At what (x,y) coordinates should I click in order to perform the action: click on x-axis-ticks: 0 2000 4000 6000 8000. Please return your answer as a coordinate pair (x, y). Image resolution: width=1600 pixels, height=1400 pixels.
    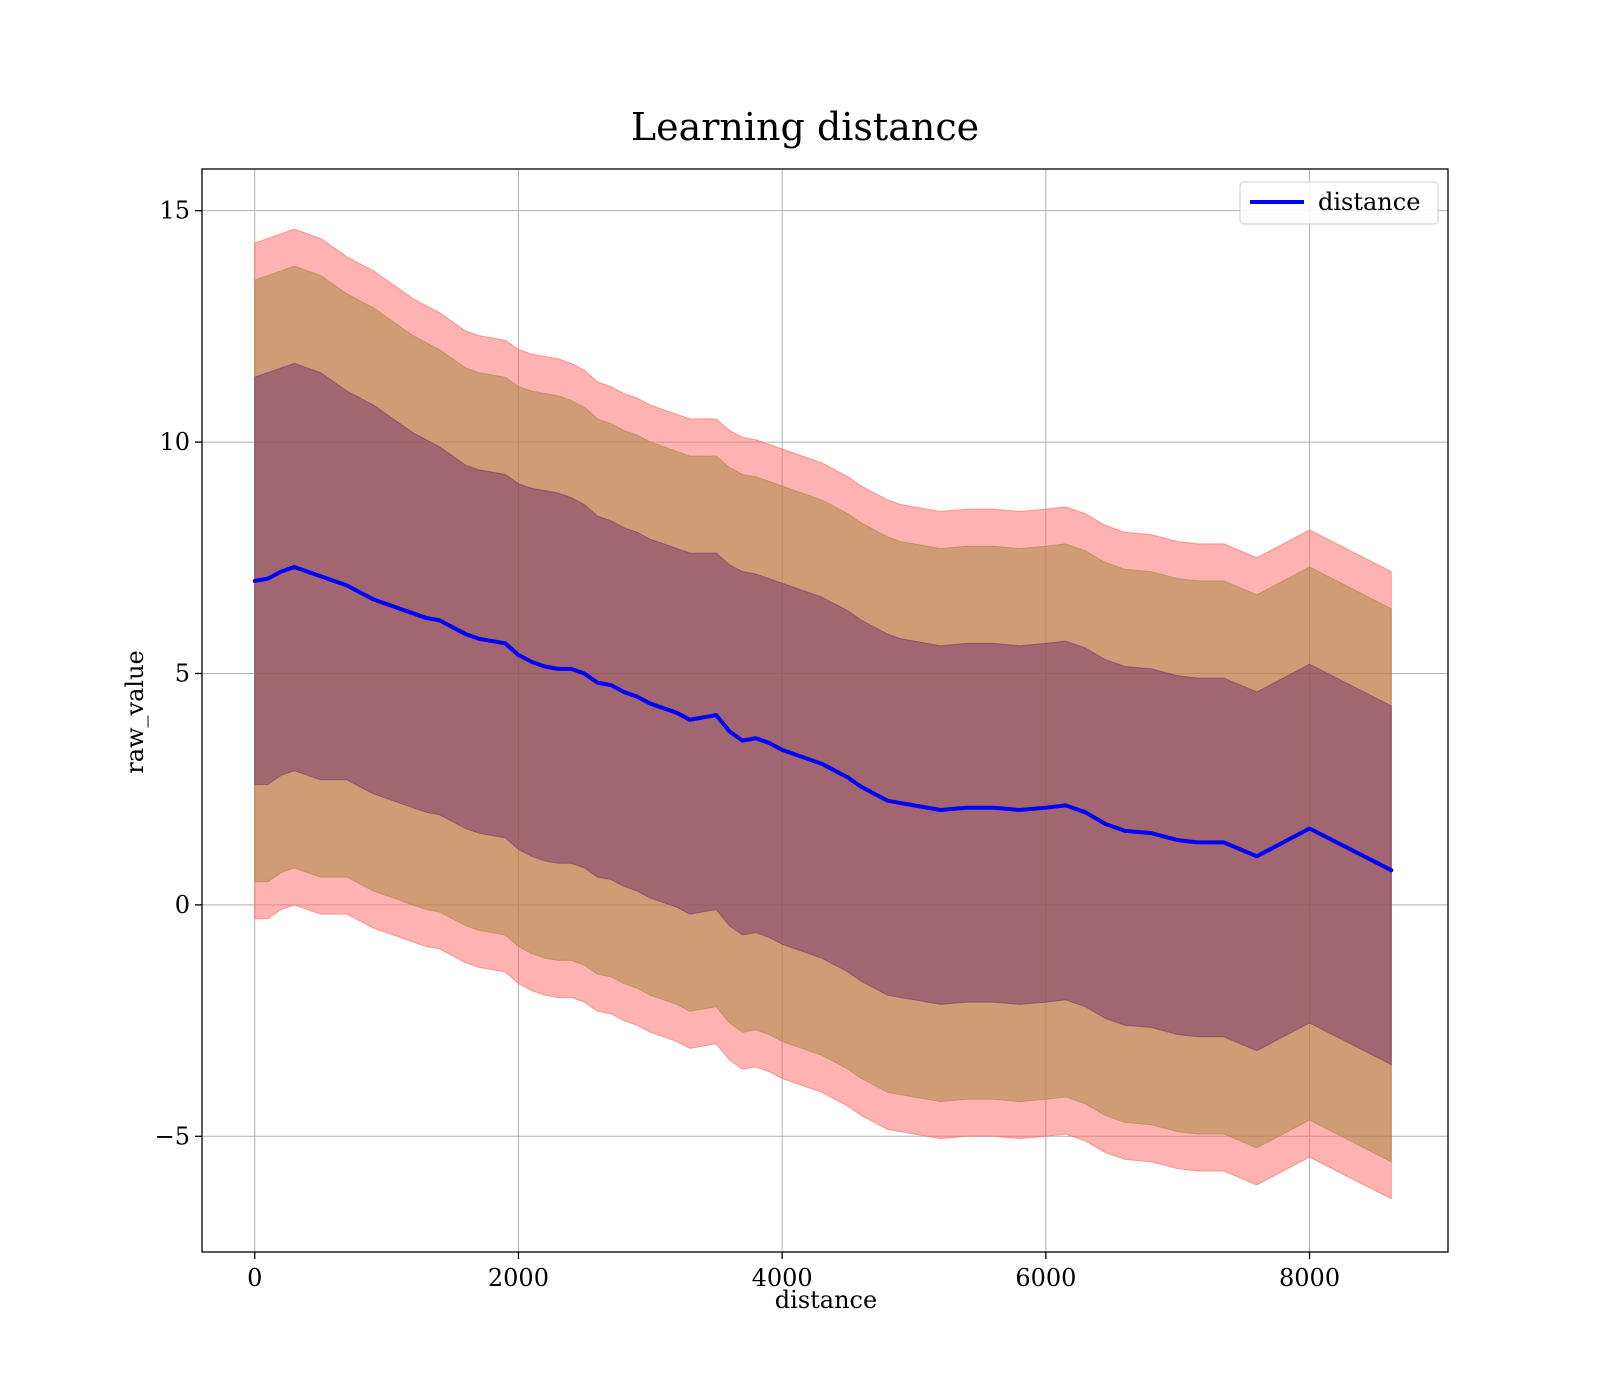
    Looking at the image, I should click on (793, 1272).